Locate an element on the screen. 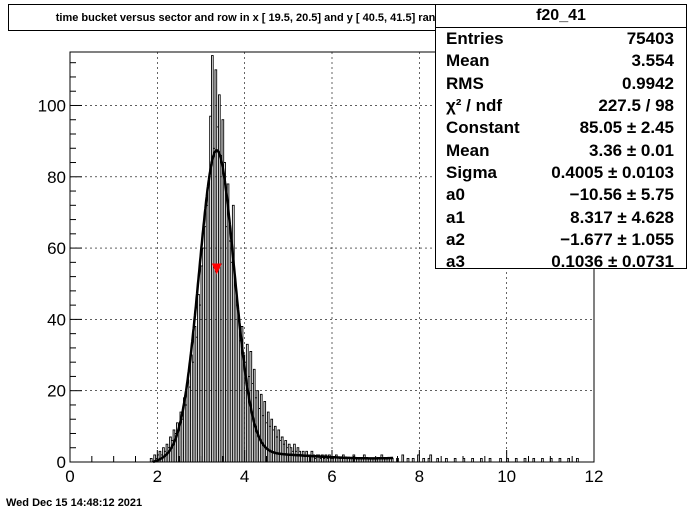 Image resolution: width=700 pixels, height=514 pixels. stats-value: 227.5 / 98 is located at coordinates (636, 106).